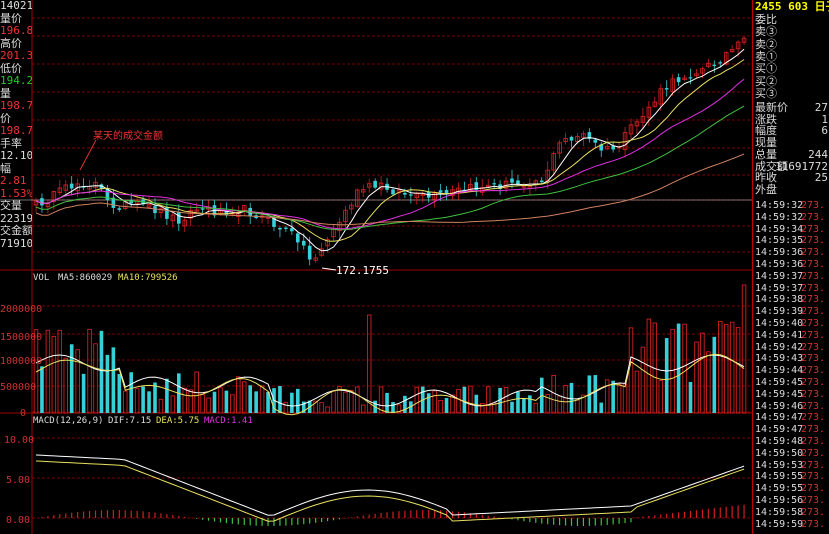 This screenshot has height=534, width=829. What do you see at coordinates (16, 30) in the screenshot?
I see `left-info-row: 196.87` at bounding box center [16, 30].